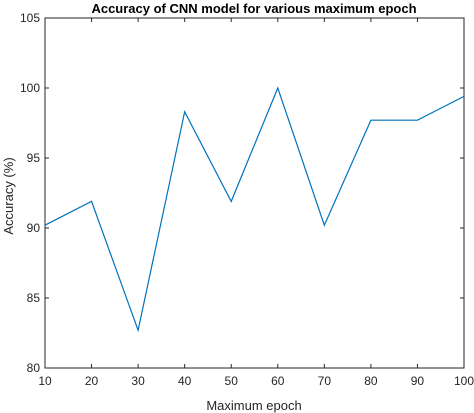 This screenshot has height=413, width=474. What do you see at coordinates (30, 18) in the screenshot?
I see `y-tick-label: 105` at bounding box center [30, 18].